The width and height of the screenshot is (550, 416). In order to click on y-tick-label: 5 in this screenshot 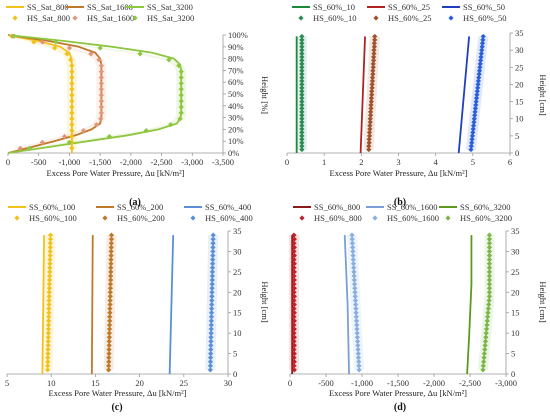, I will do `click(517, 136)`.